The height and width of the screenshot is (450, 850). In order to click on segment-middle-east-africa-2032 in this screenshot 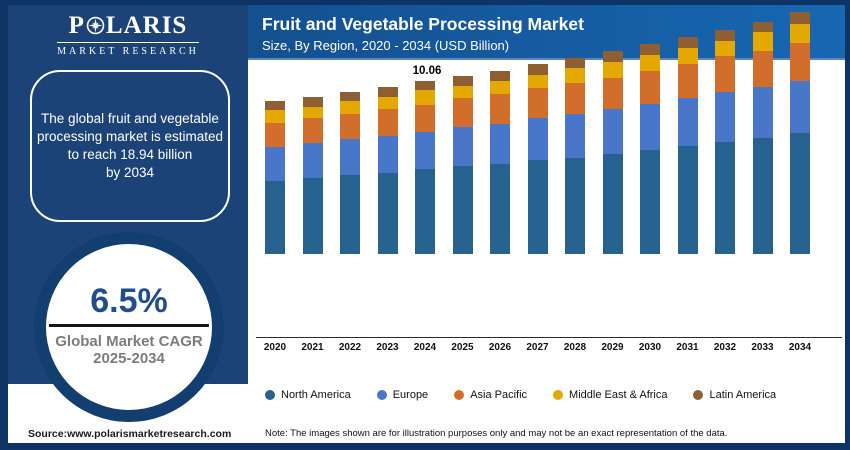, I will do `click(725, 48)`.